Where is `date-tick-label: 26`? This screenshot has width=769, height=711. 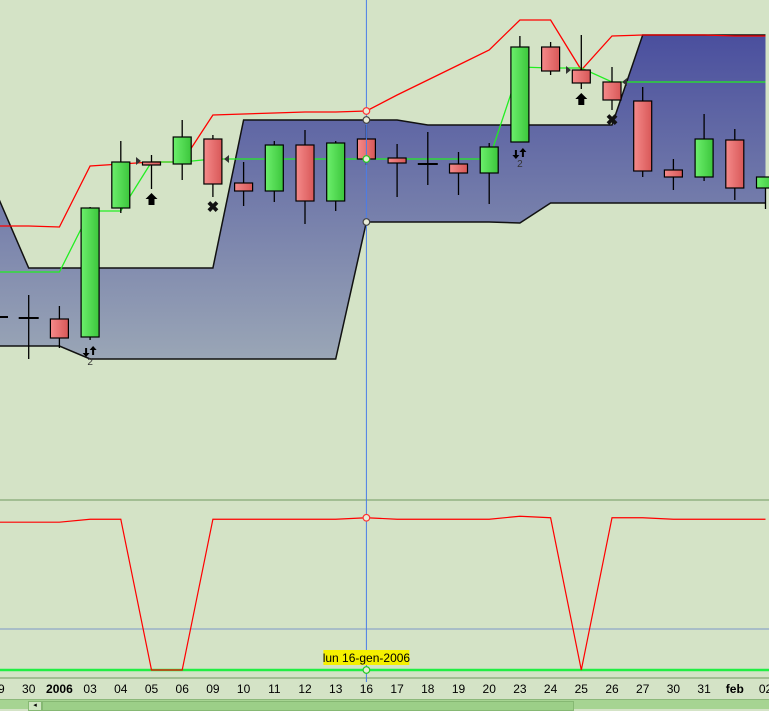 date-tick-label: 26 is located at coordinates (612, 689).